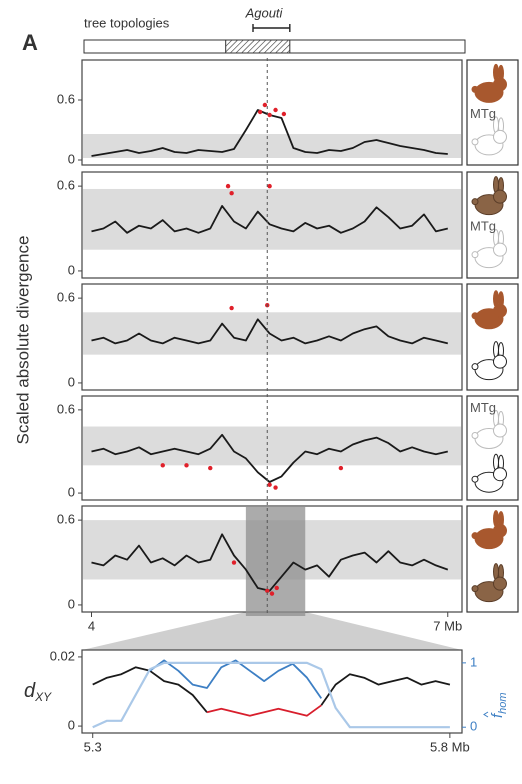 The image size is (522, 784). What do you see at coordinates (447, 625) in the screenshot?
I see `x-tick-label: 7 Mb` at bounding box center [447, 625].